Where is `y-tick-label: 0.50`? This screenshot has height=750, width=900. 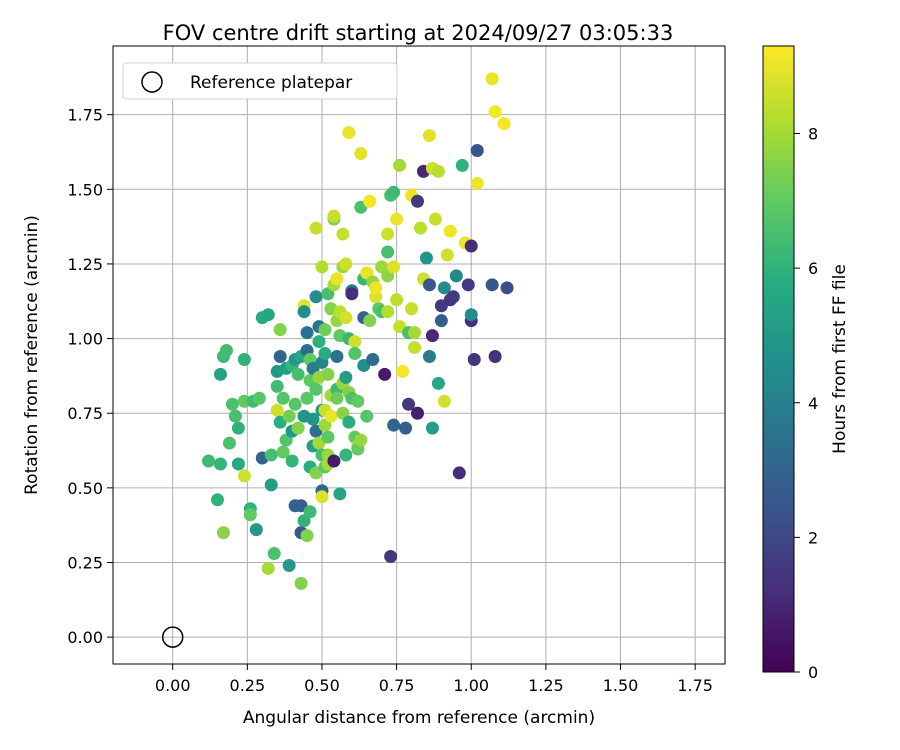 y-tick-label: 0.50 is located at coordinates (85, 488).